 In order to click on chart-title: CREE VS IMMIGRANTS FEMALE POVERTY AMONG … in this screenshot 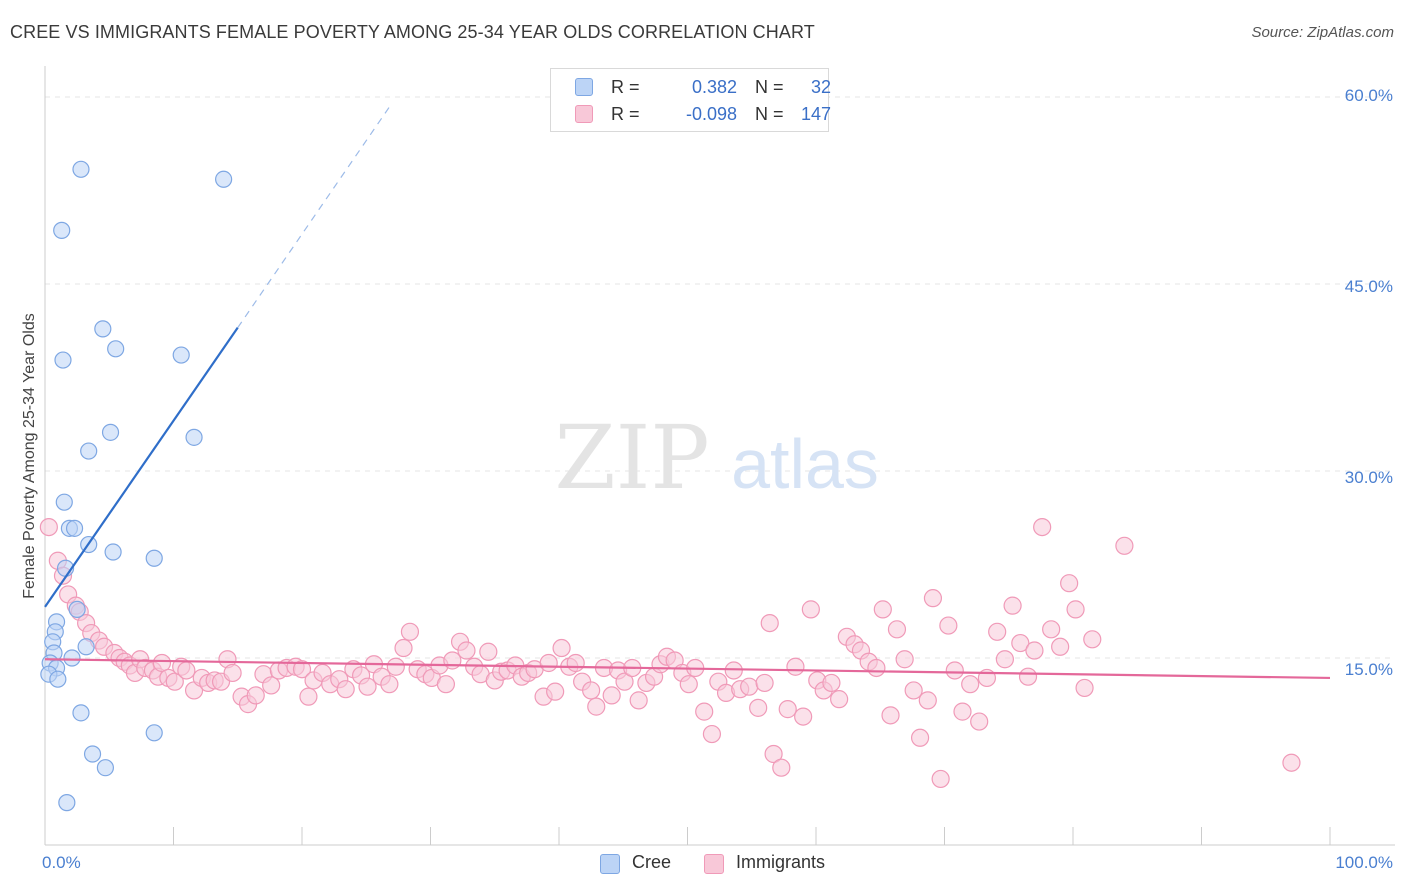, I will do `click(412, 32)`.